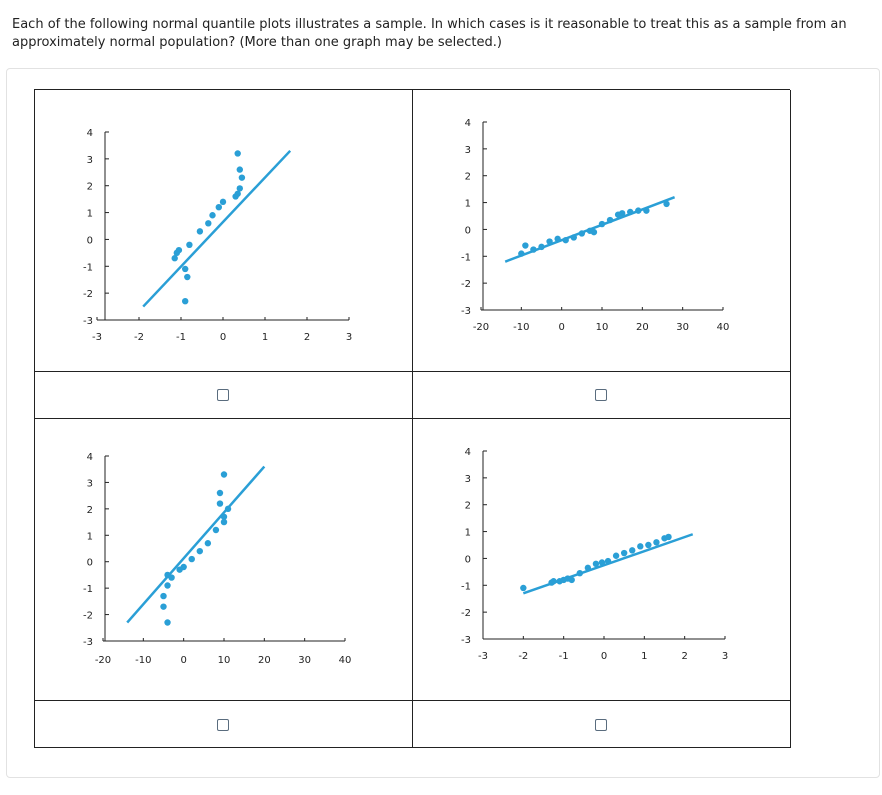  Describe the element at coordinates (468, 177) in the screenshot. I see `y-tick-label: 2` at that location.